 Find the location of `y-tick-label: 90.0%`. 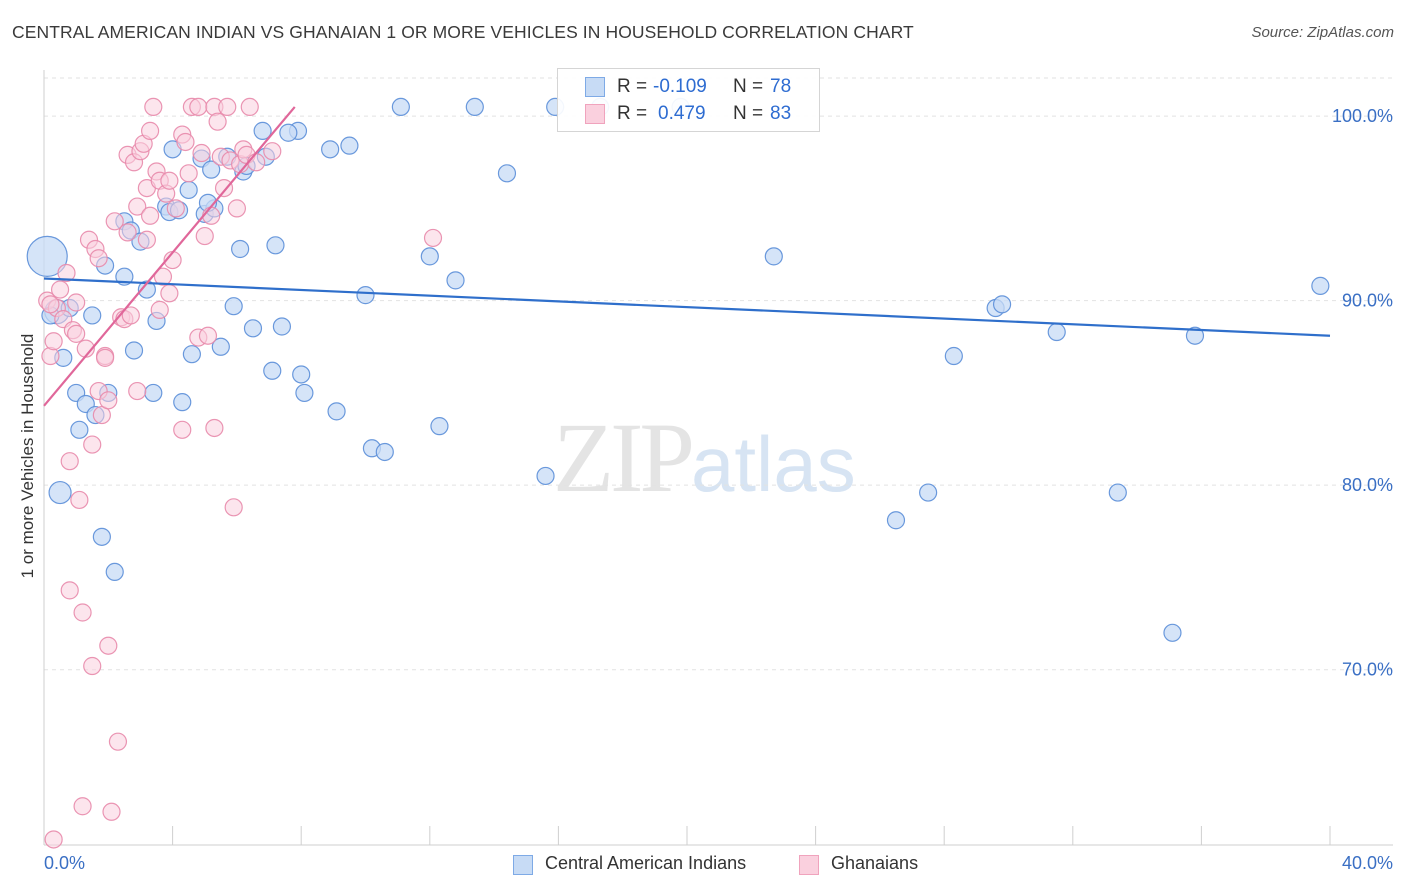

y-tick-label: 90.0% is located at coordinates (1367, 301).